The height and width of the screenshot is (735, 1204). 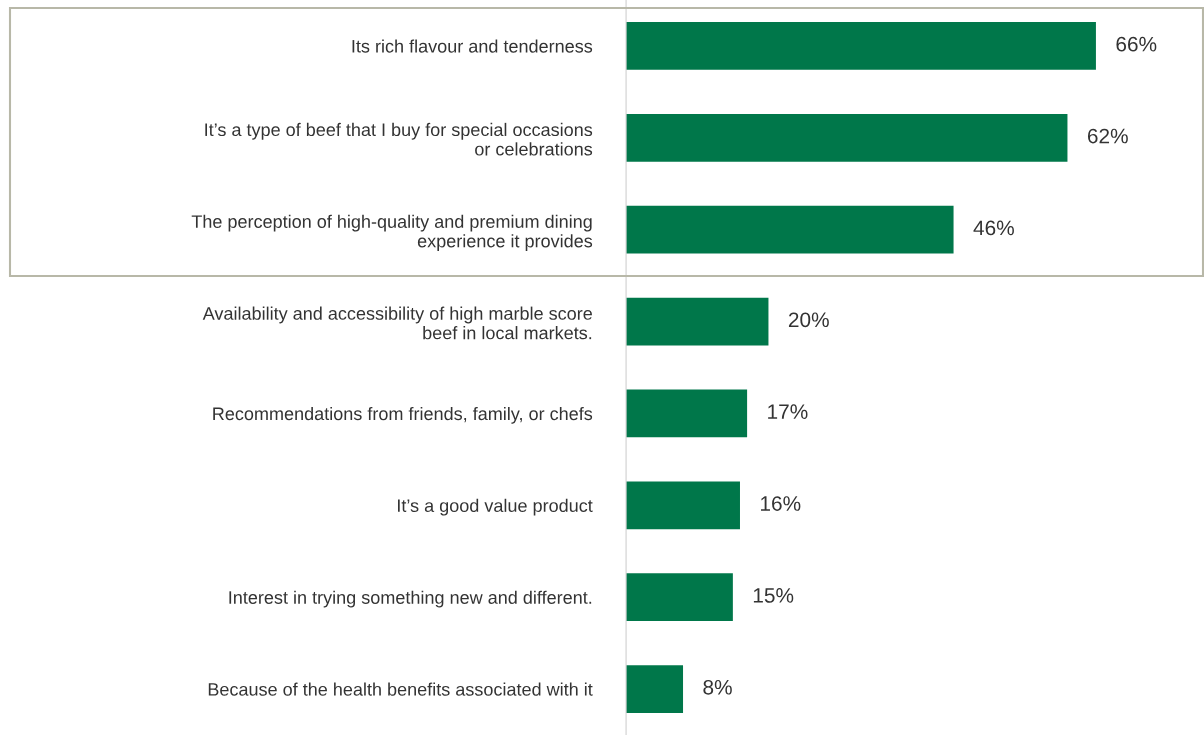 What do you see at coordinates (773, 595) in the screenshot?
I see `data-label: 15%` at bounding box center [773, 595].